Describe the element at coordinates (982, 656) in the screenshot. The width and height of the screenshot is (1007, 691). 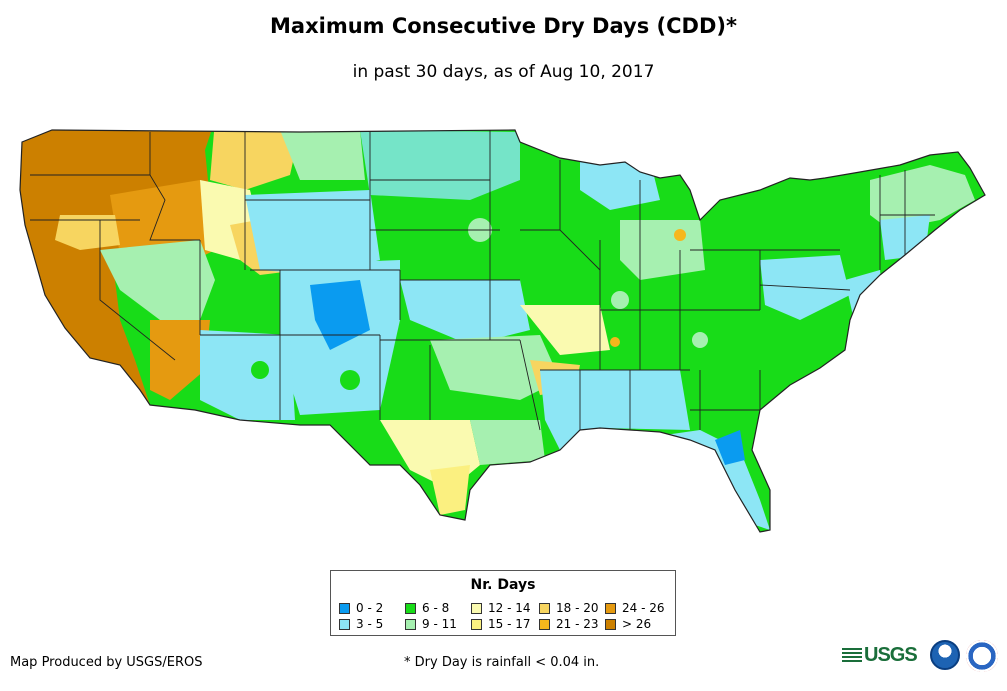
I see `nws-logo-icon` at that location.